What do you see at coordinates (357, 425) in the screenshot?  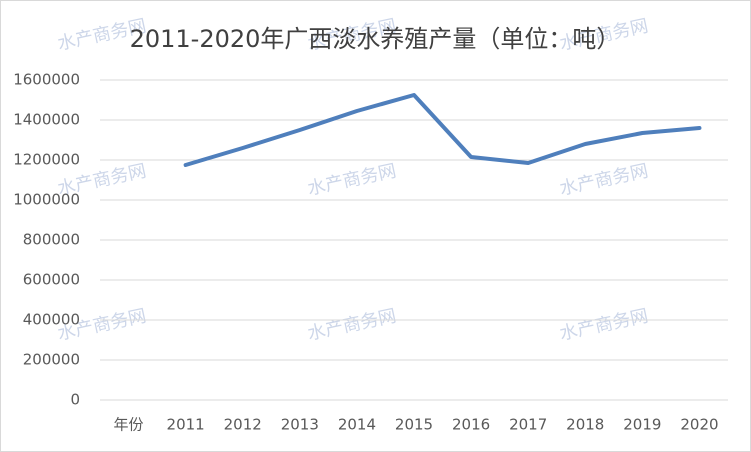 I see `x-tick-label: 2014` at bounding box center [357, 425].